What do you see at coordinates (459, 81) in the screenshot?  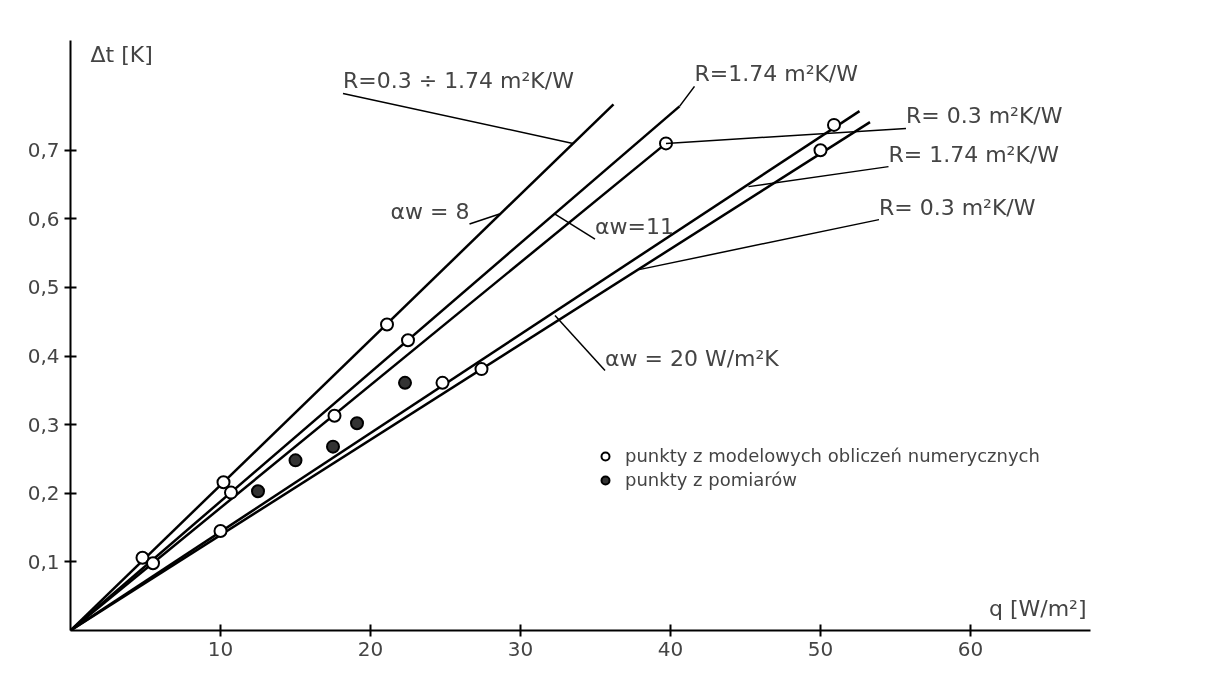 I see `annotation: R=0.3 ÷ 1.74 m²K/W` at bounding box center [459, 81].